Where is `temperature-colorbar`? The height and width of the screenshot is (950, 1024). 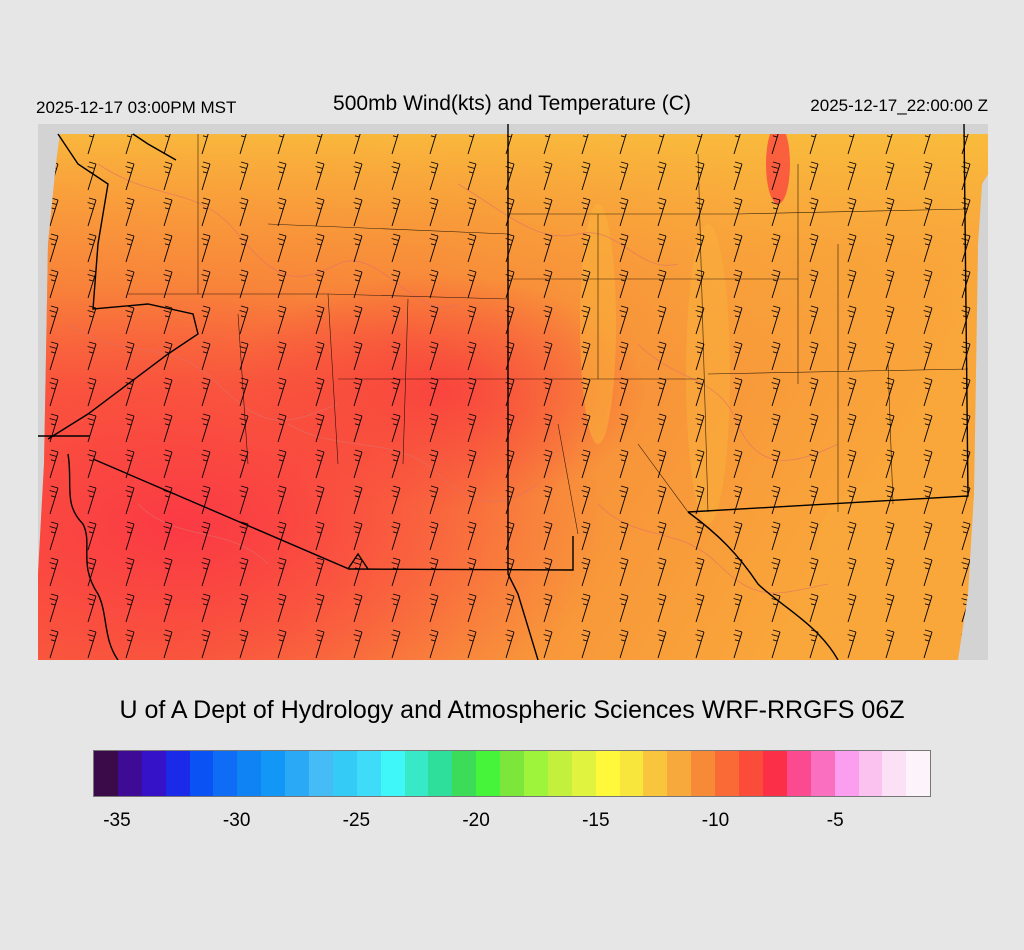 temperature-colorbar is located at coordinates (512, 773).